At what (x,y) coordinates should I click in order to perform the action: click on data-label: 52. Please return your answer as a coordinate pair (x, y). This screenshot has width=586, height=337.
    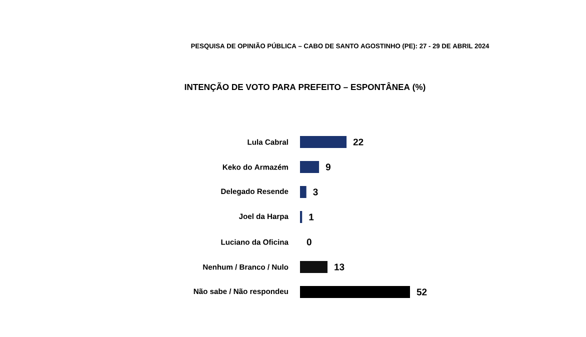
    Looking at the image, I should click on (421, 292).